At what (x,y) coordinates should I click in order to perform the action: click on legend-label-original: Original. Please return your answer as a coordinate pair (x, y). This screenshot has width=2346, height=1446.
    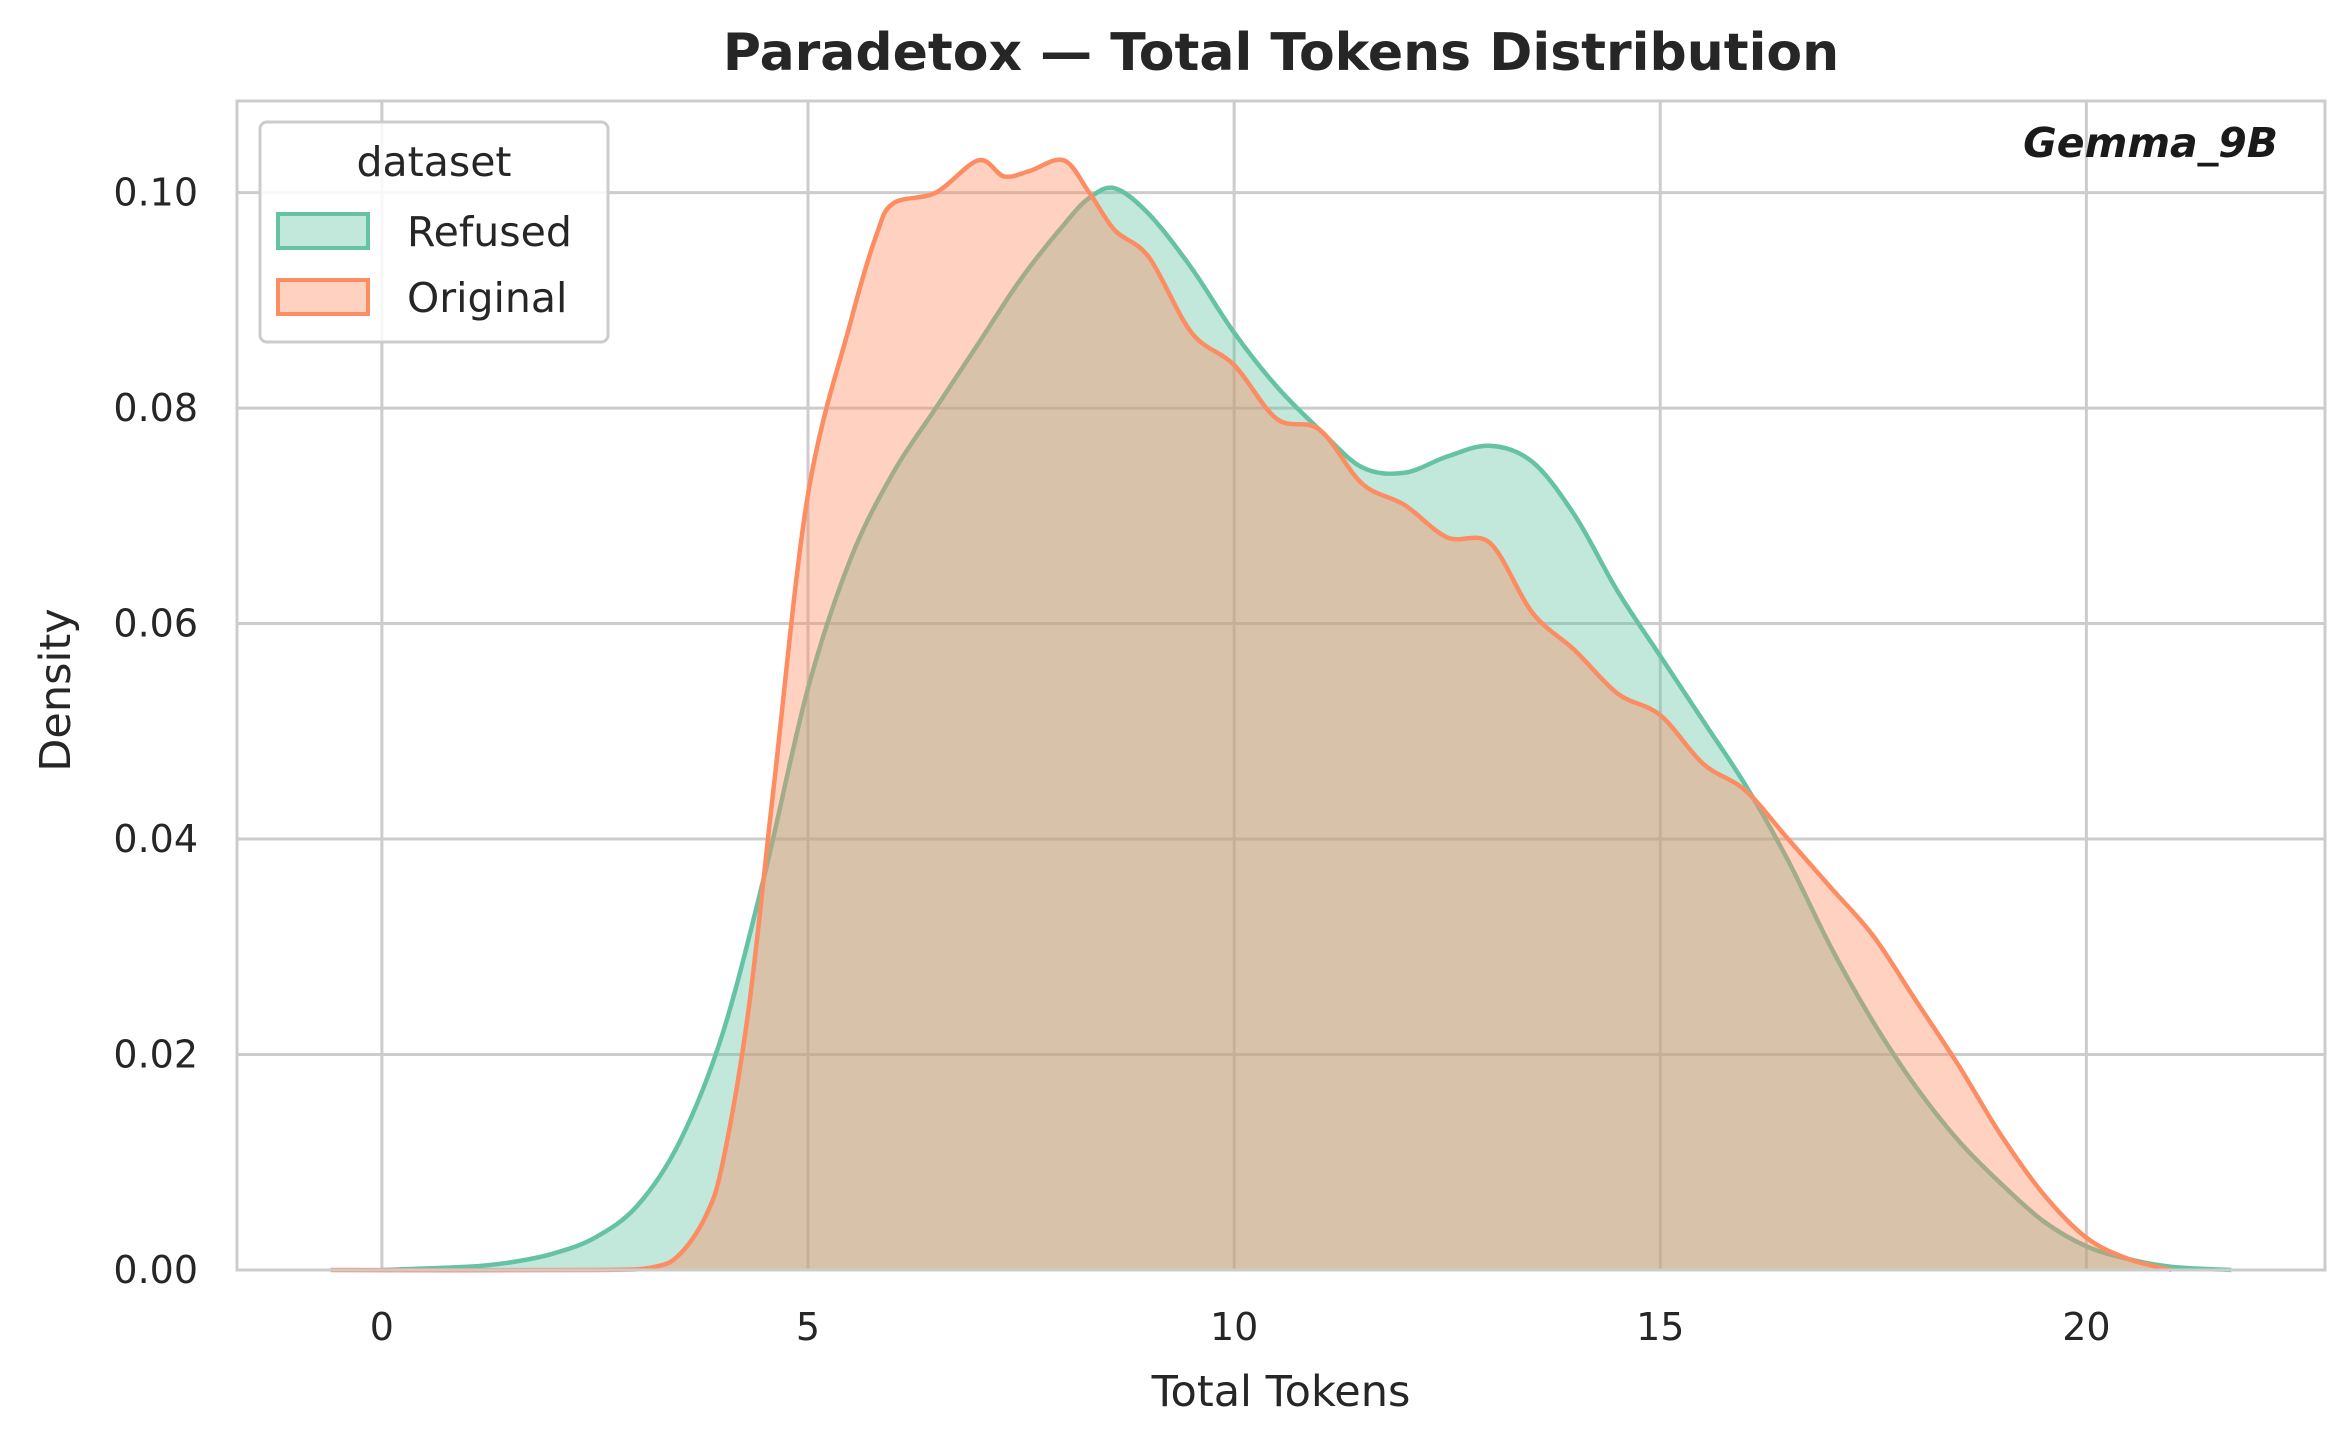
    Looking at the image, I should click on (487, 298).